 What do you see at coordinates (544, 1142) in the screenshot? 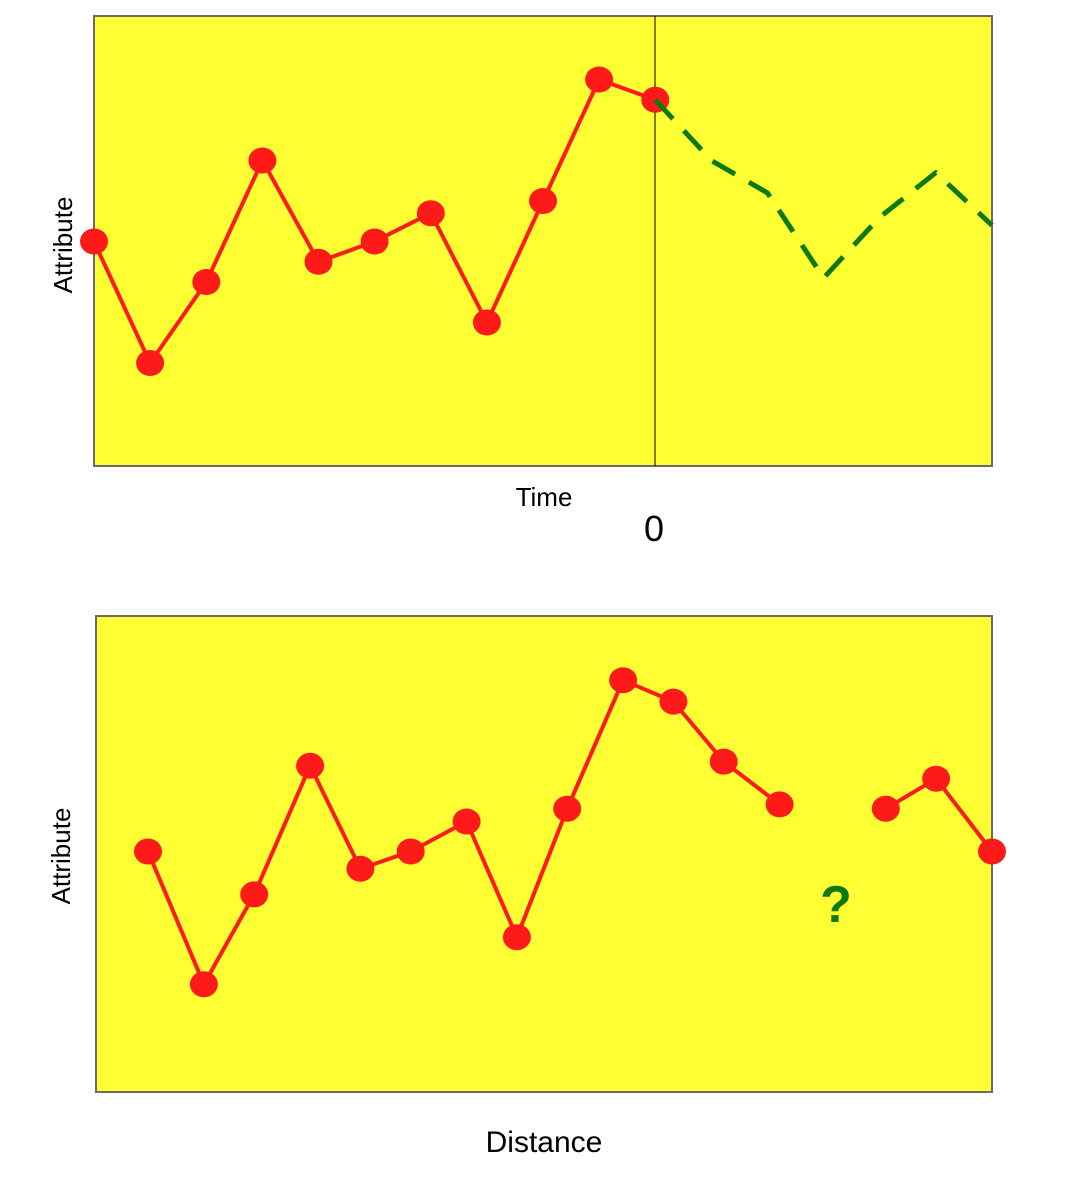
I see `x-axis-label: Distance` at bounding box center [544, 1142].